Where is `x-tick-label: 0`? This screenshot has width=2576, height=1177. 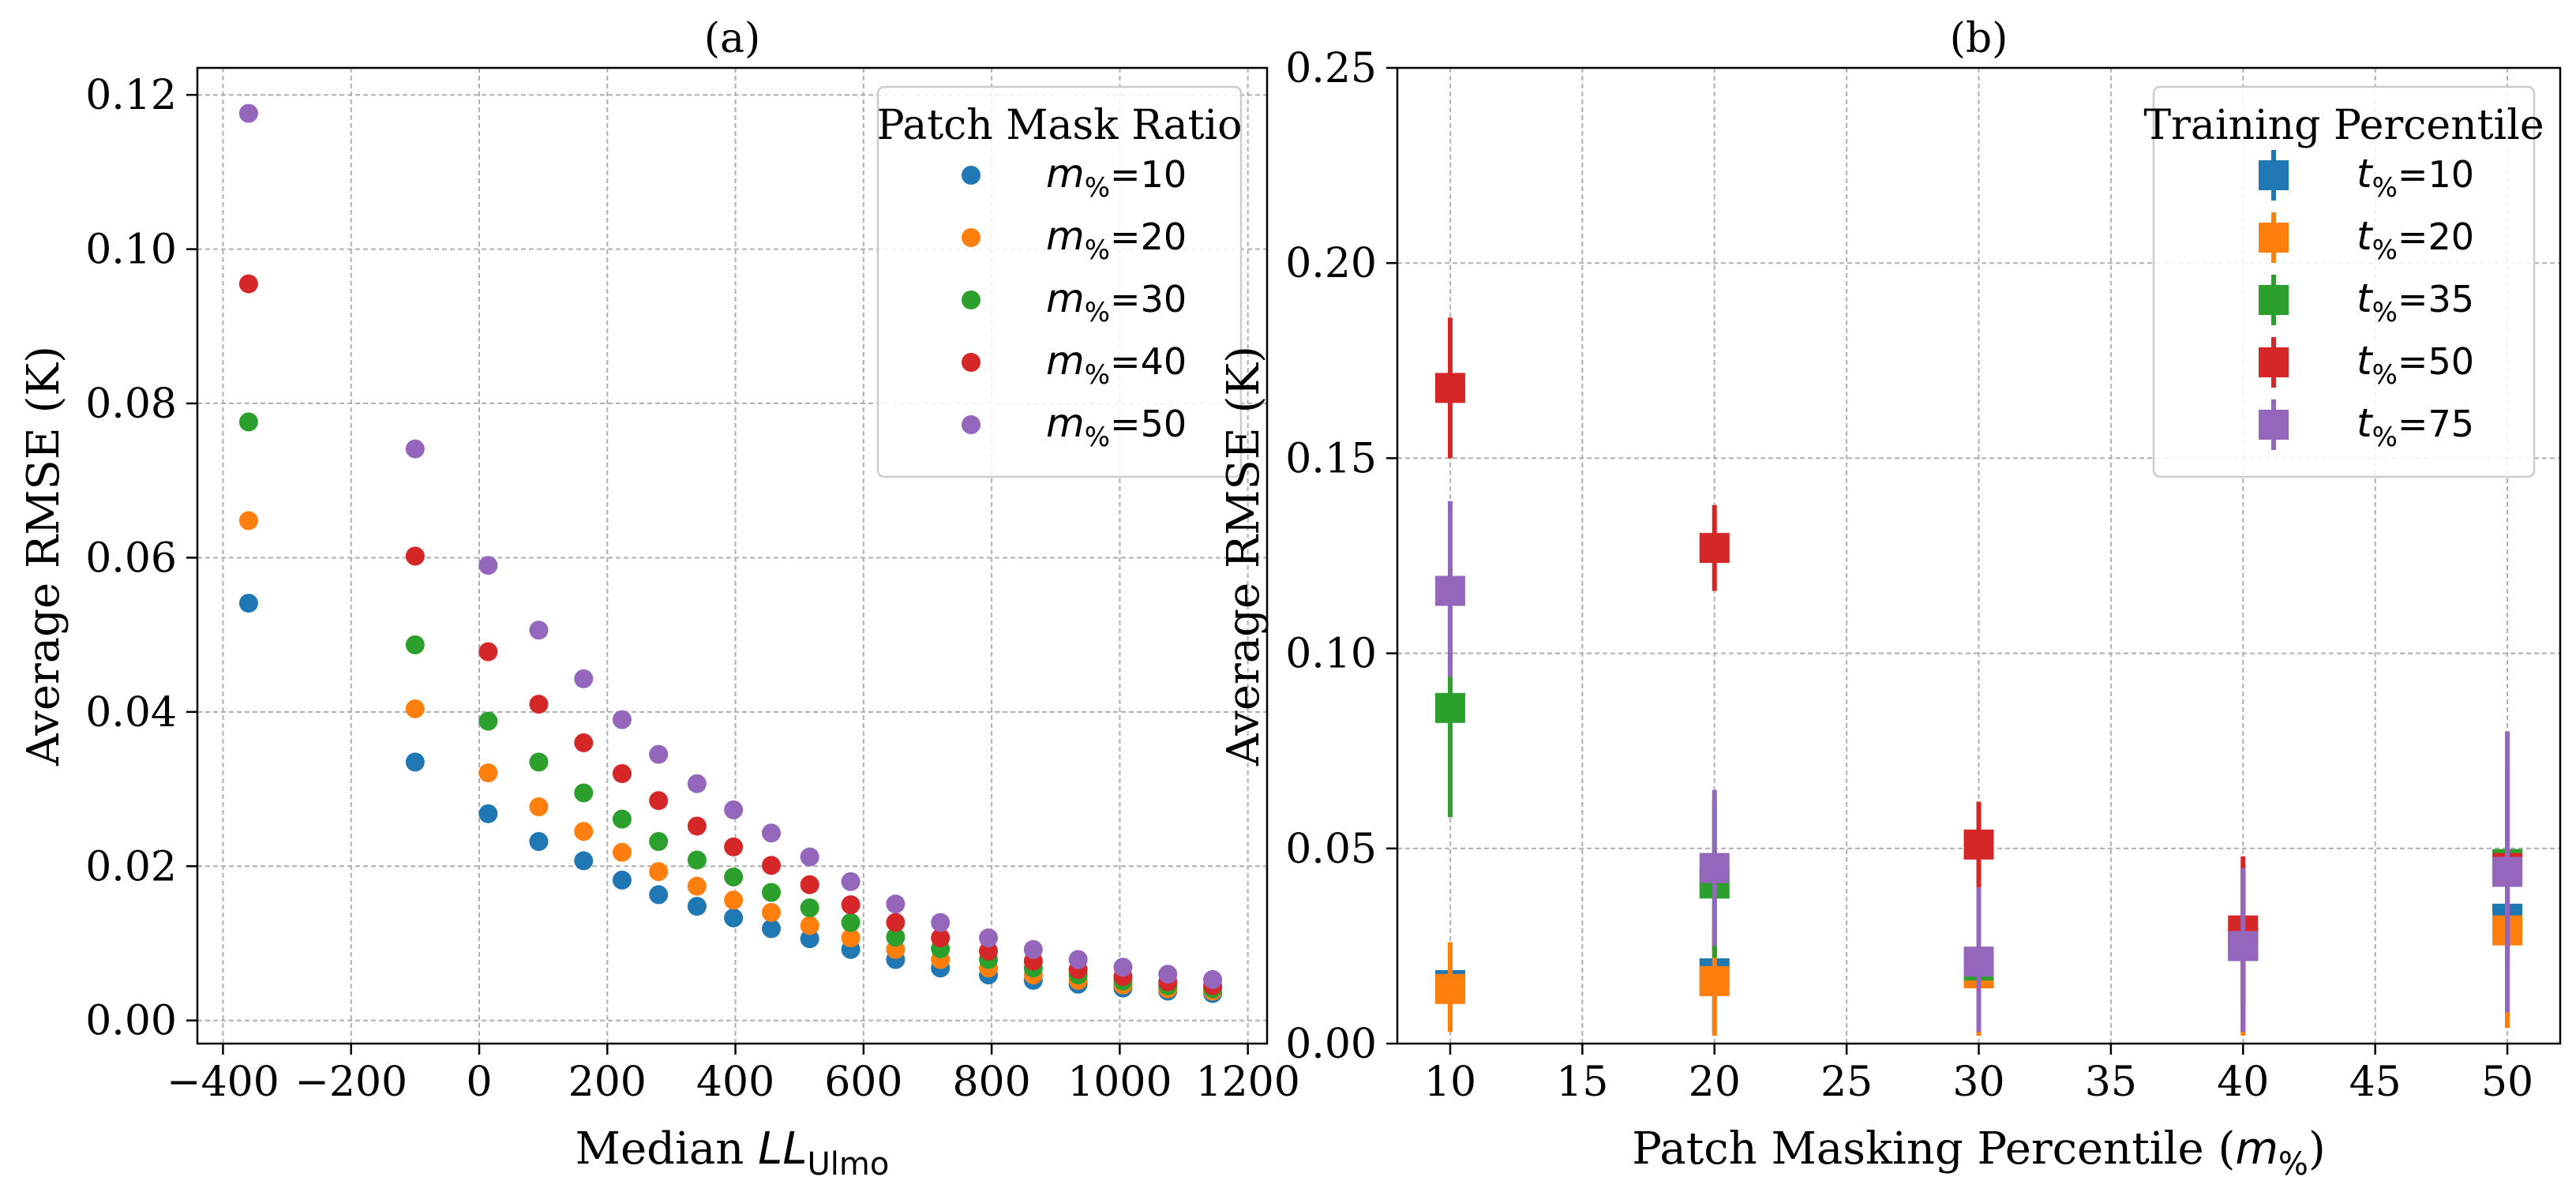 x-tick-label: 0 is located at coordinates (479, 1082).